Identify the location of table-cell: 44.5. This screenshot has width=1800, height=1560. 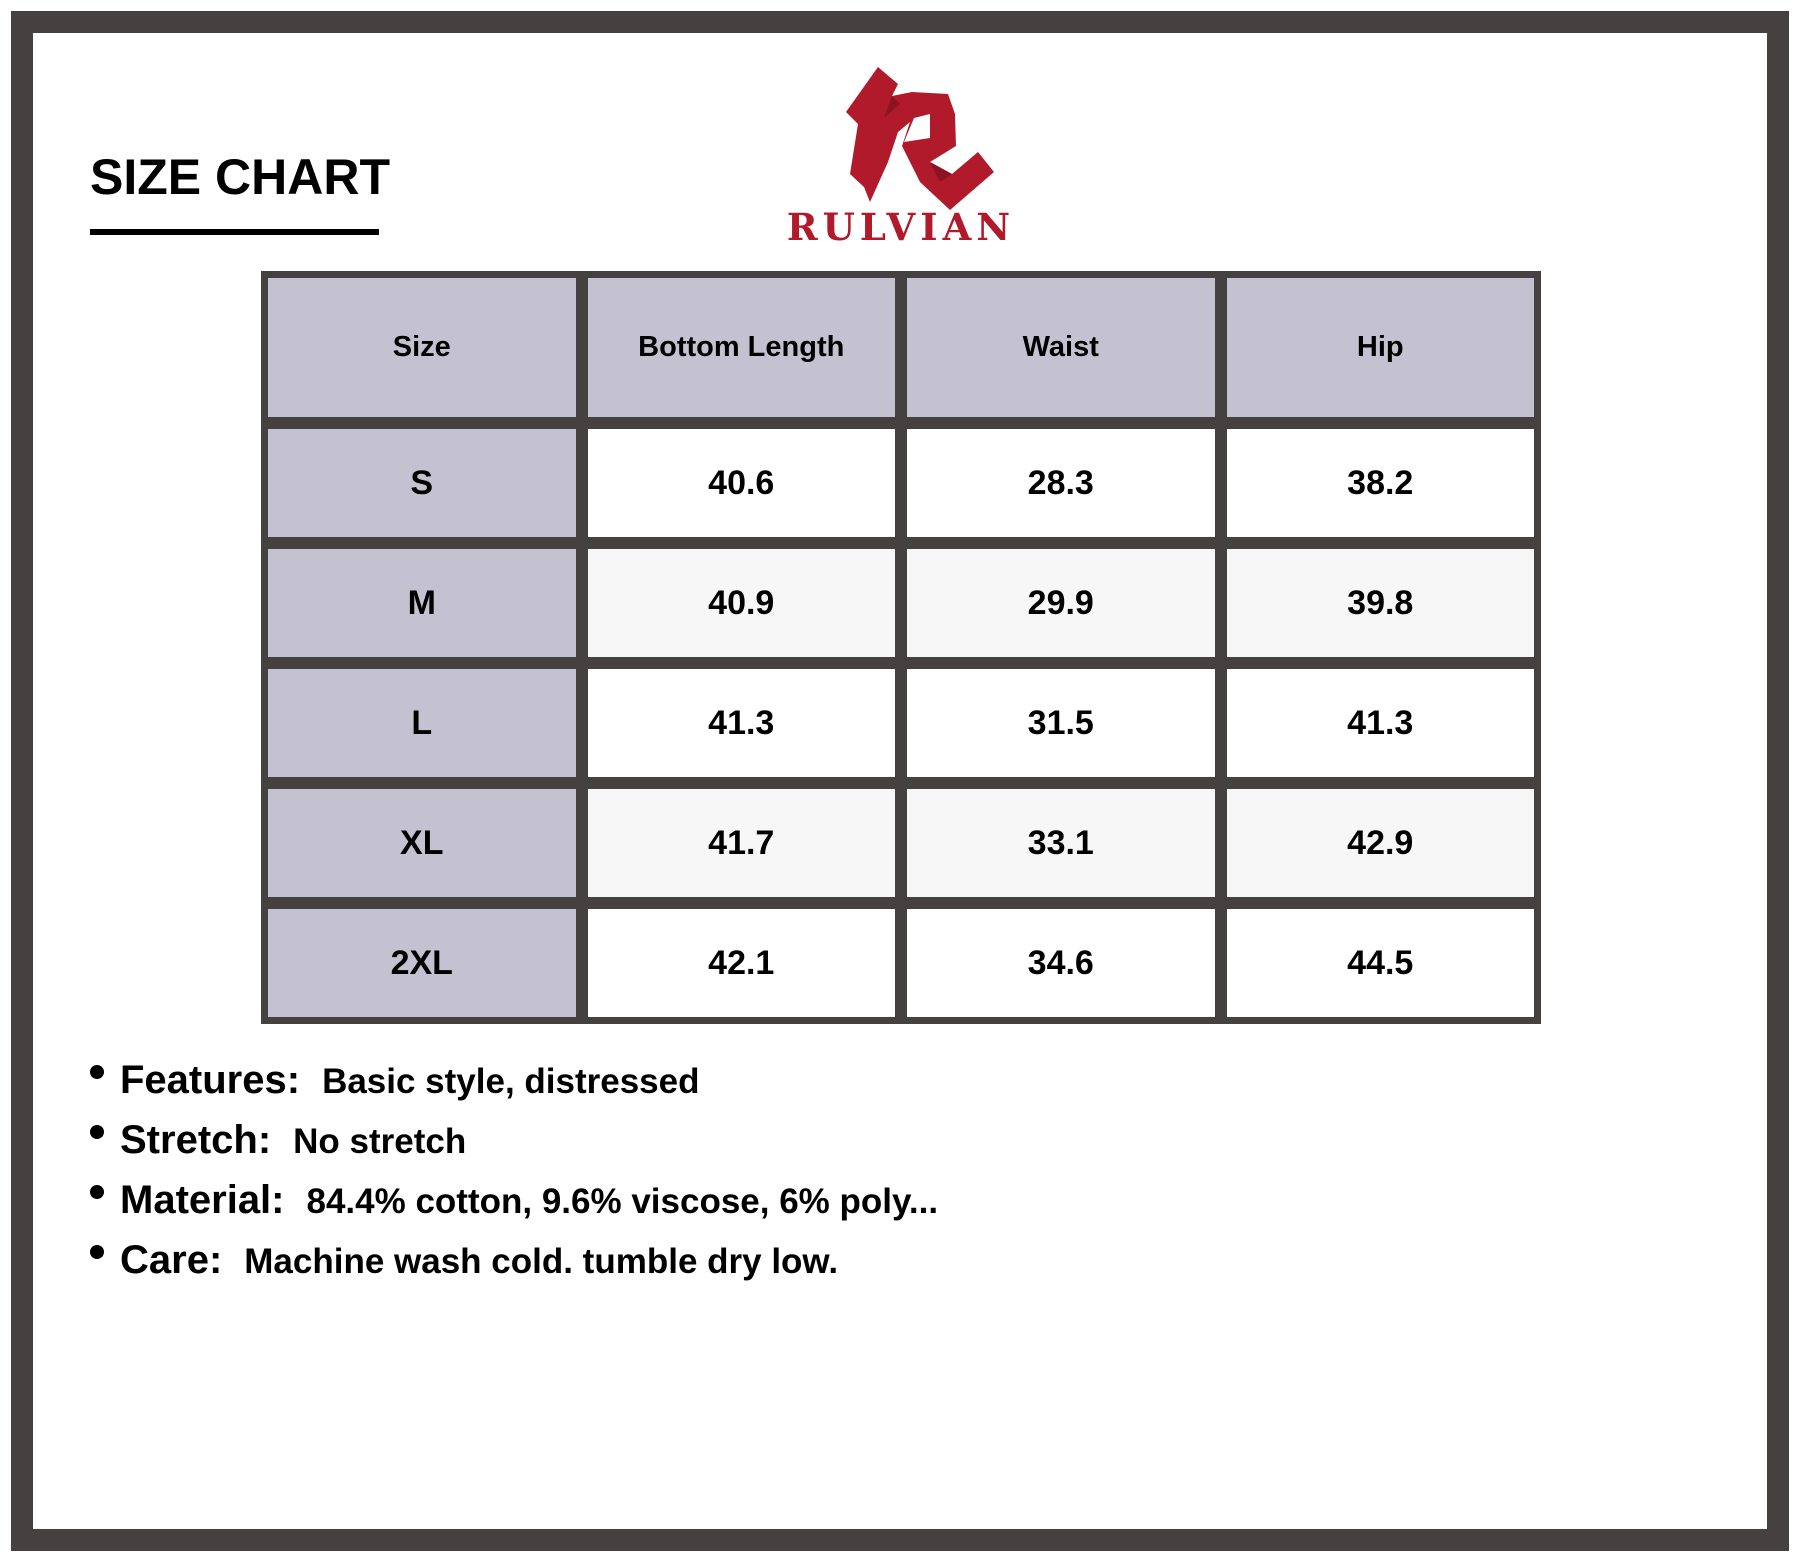
(1380, 963).